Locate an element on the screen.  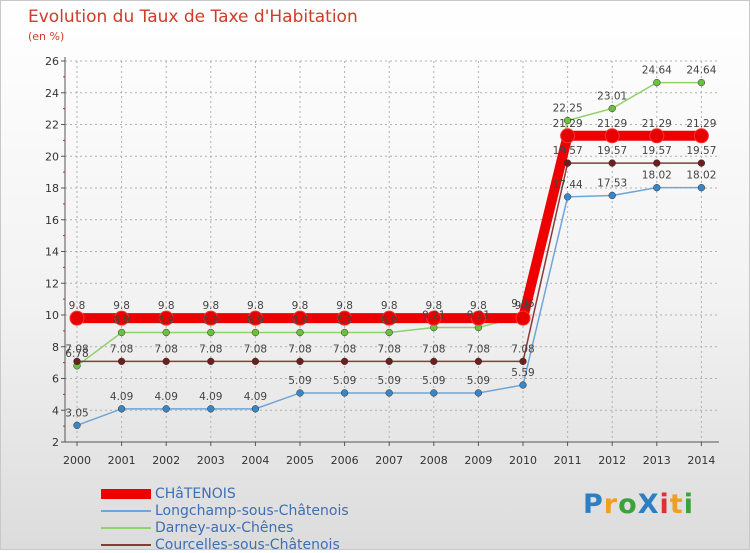
x-tick-label: 2014 is located at coordinates (701, 460).